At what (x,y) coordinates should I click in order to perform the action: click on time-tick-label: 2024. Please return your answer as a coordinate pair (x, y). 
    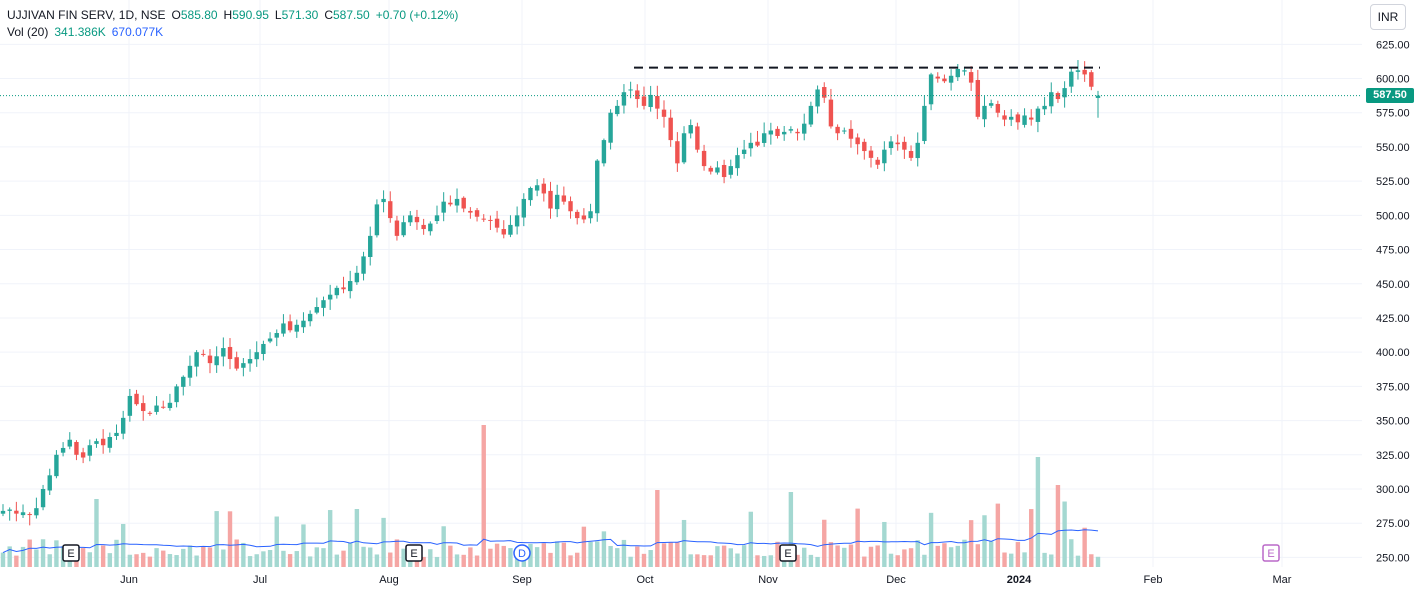
    Looking at the image, I should click on (1019, 580).